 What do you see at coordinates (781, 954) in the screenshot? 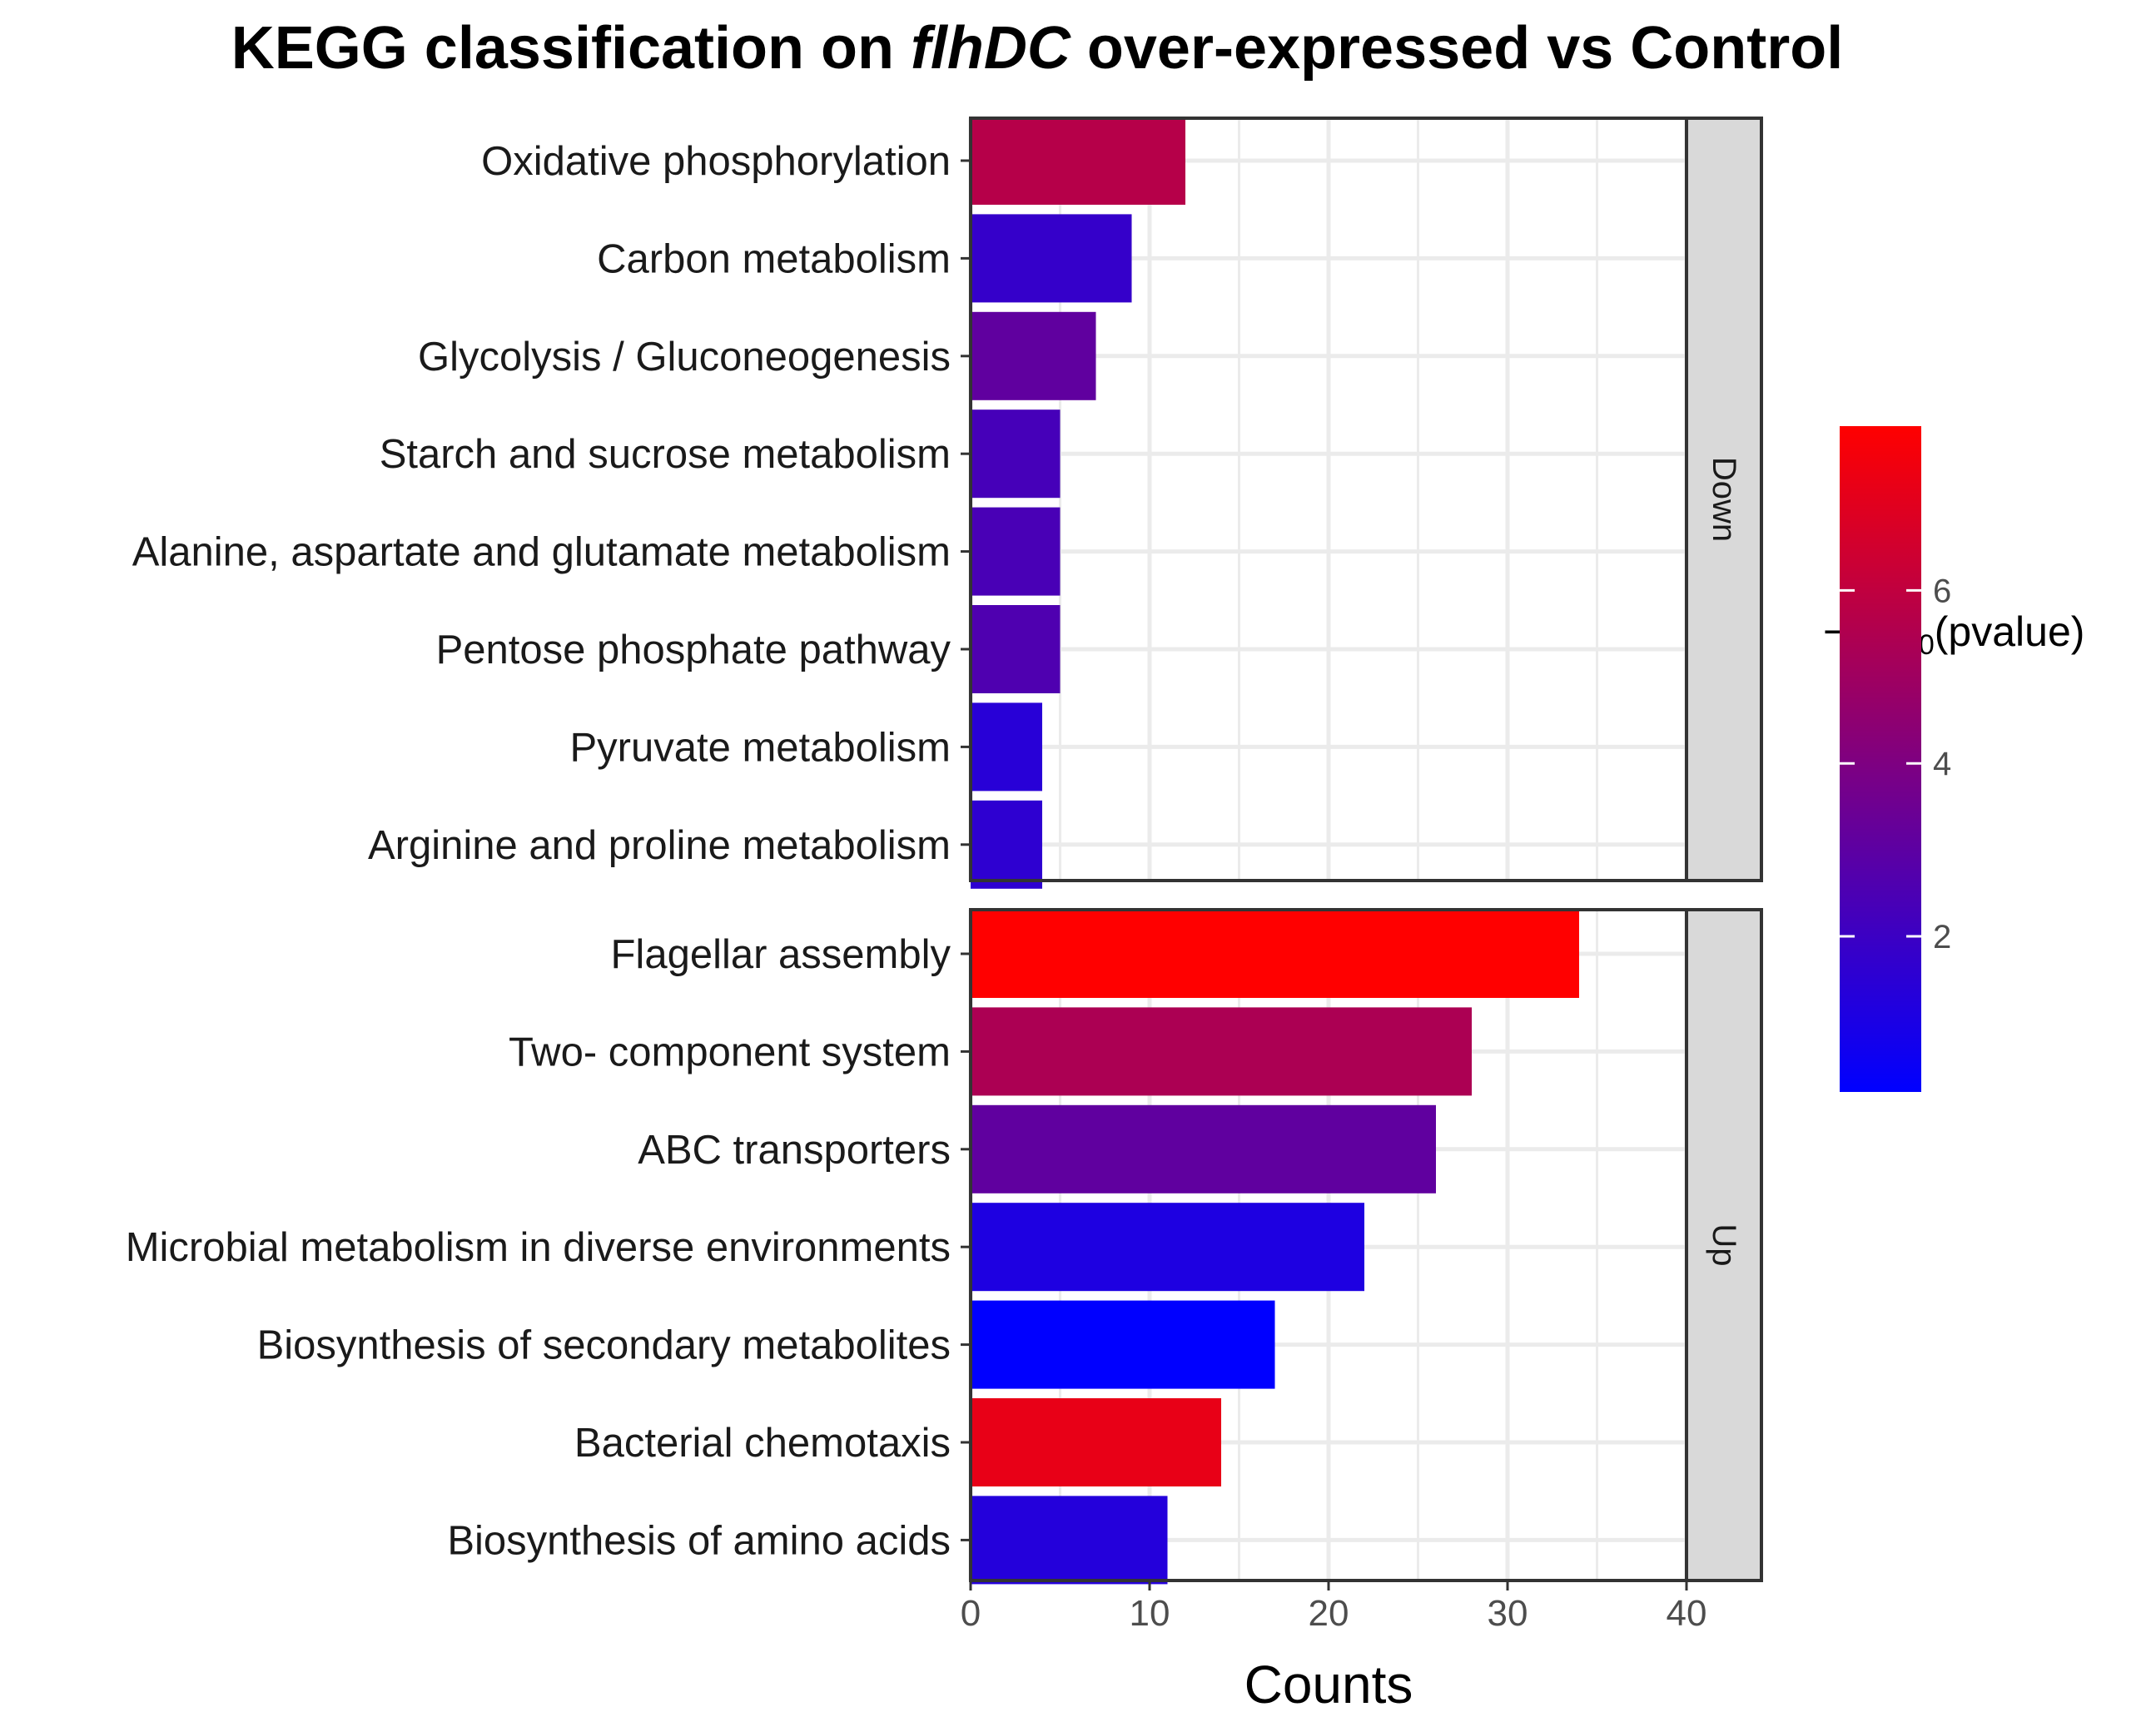
I see `category-label: Flagellar assembly` at bounding box center [781, 954].